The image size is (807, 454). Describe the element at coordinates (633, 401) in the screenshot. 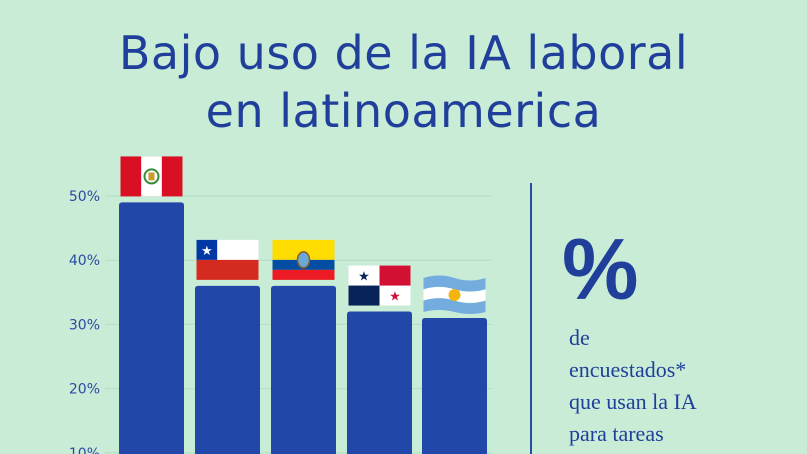

I see `side-note-line-3: que usan la IA` at that location.